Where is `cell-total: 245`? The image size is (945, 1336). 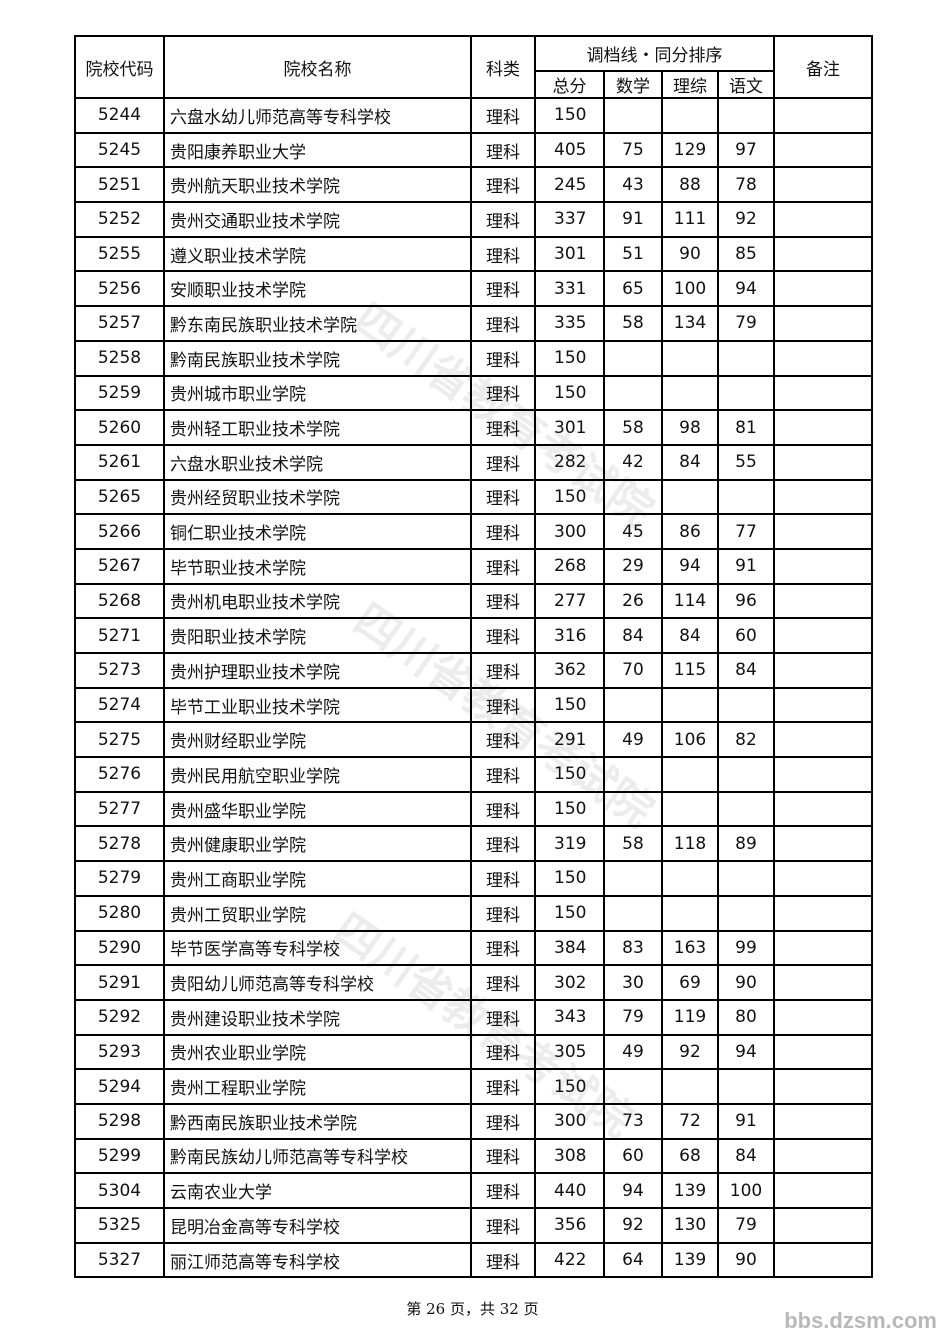 cell-total: 245 is located at coordinates (569, 185).